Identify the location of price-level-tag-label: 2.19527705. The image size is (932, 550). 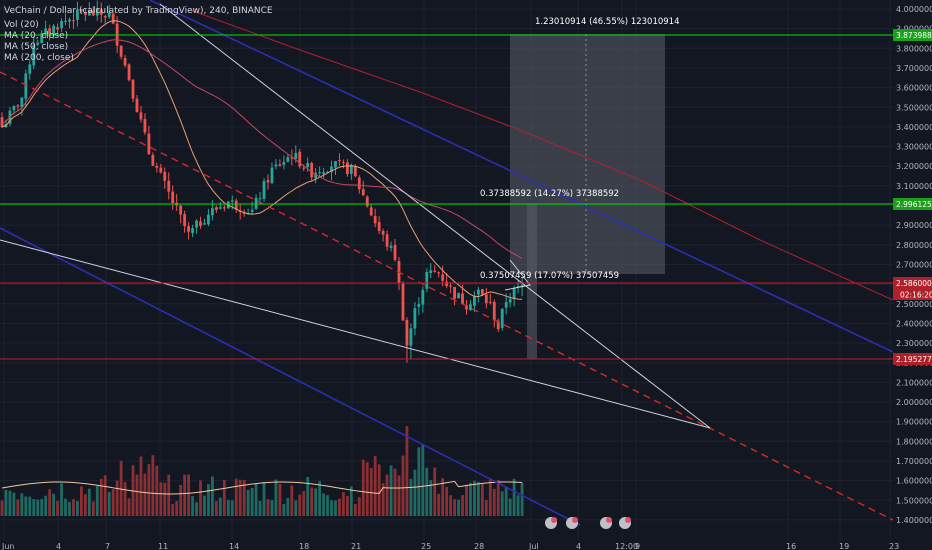
(914, 359).